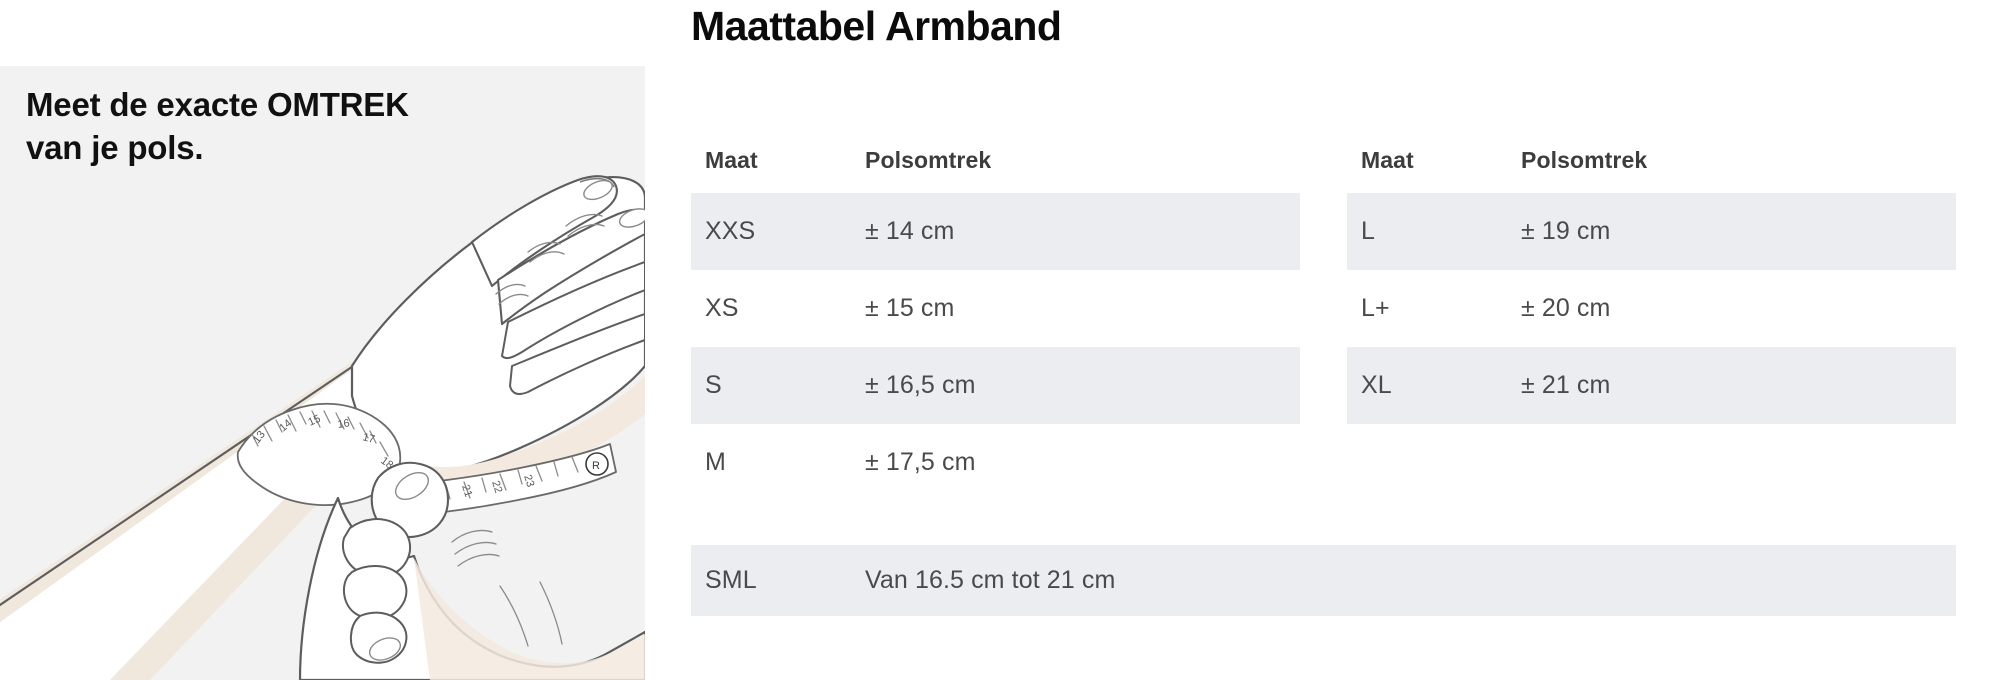 The height and width of the screenshot is (680, 2000). What do you see at coordinates (1323, 523) in the screenshot?
I see `table-spacer` at bounding box center [1323, 523].